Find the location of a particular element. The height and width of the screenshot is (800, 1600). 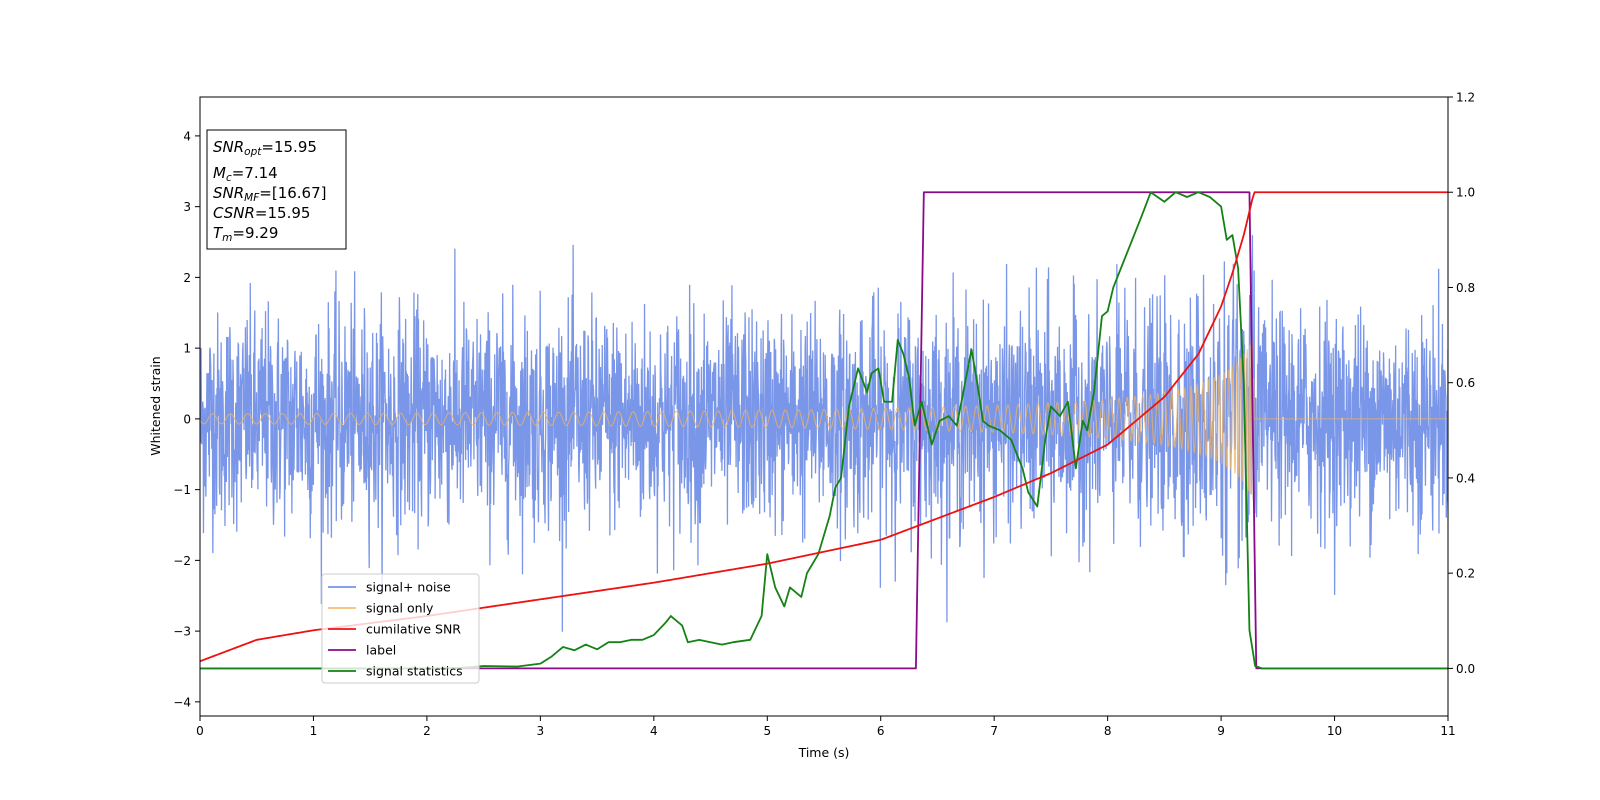

legend-item-signal-only: signal only is located at coordinates (381, 608).